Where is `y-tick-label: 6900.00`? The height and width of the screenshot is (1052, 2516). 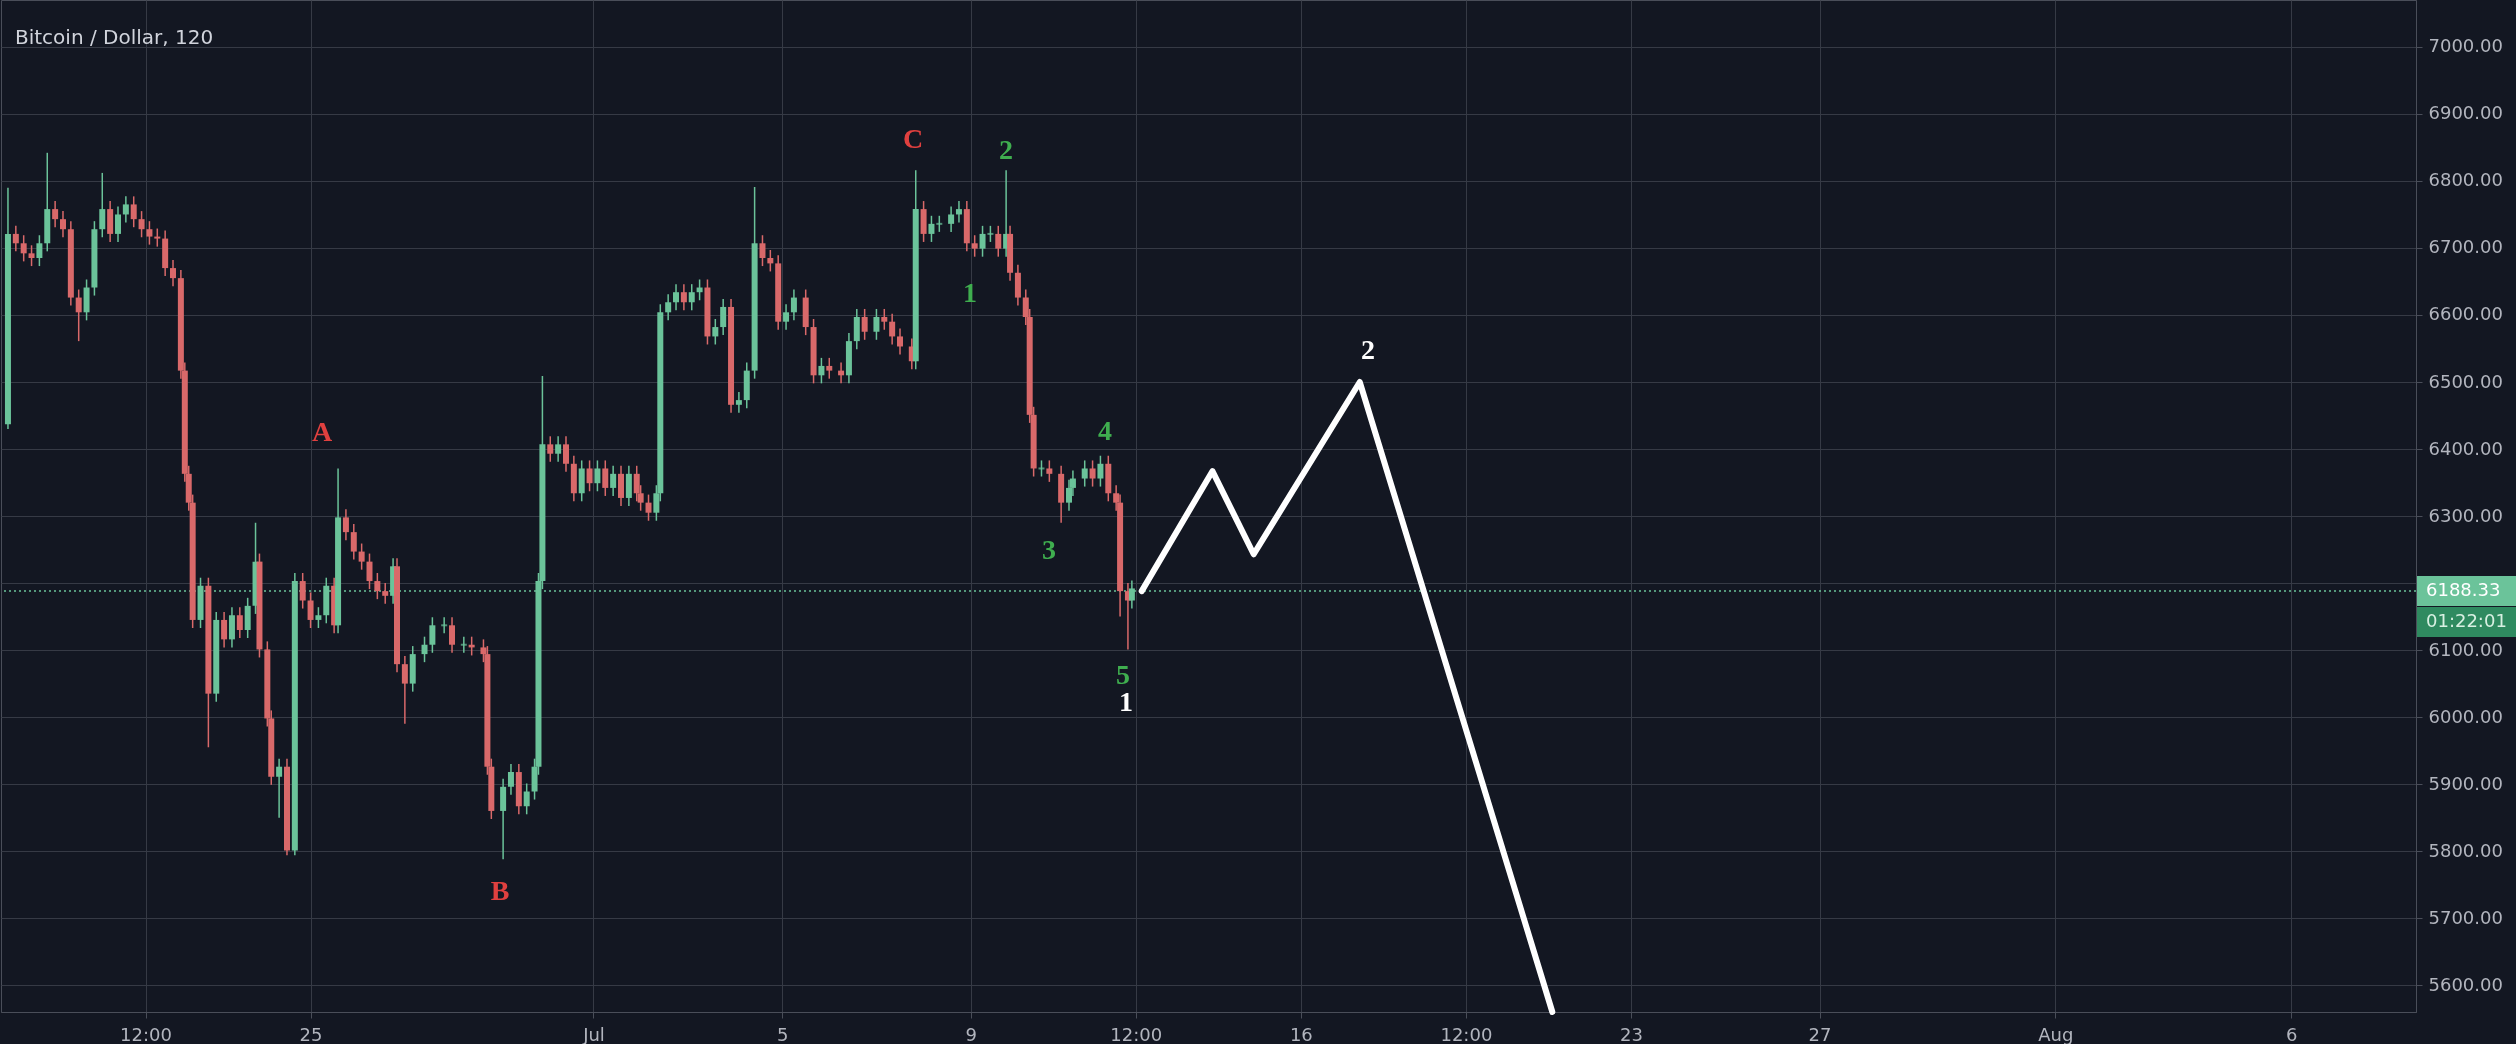
y-tick-label: 6900.00 is located at coordinates (2465, 113).